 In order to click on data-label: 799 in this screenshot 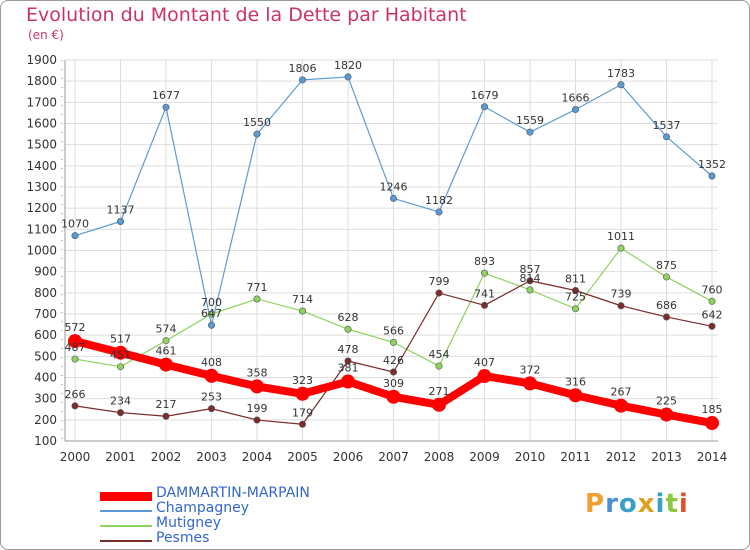, I will do `click(439, 281)`.